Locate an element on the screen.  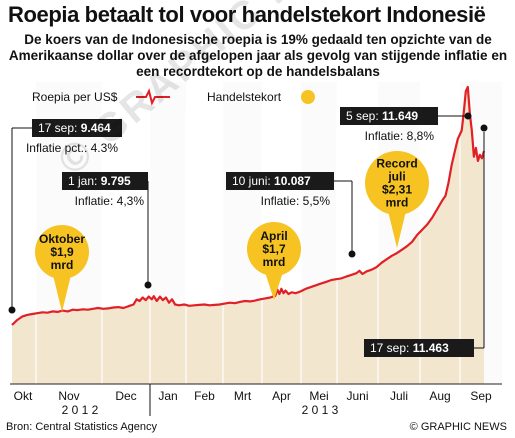
bubble-text: April is located at coordinates (273, 236).